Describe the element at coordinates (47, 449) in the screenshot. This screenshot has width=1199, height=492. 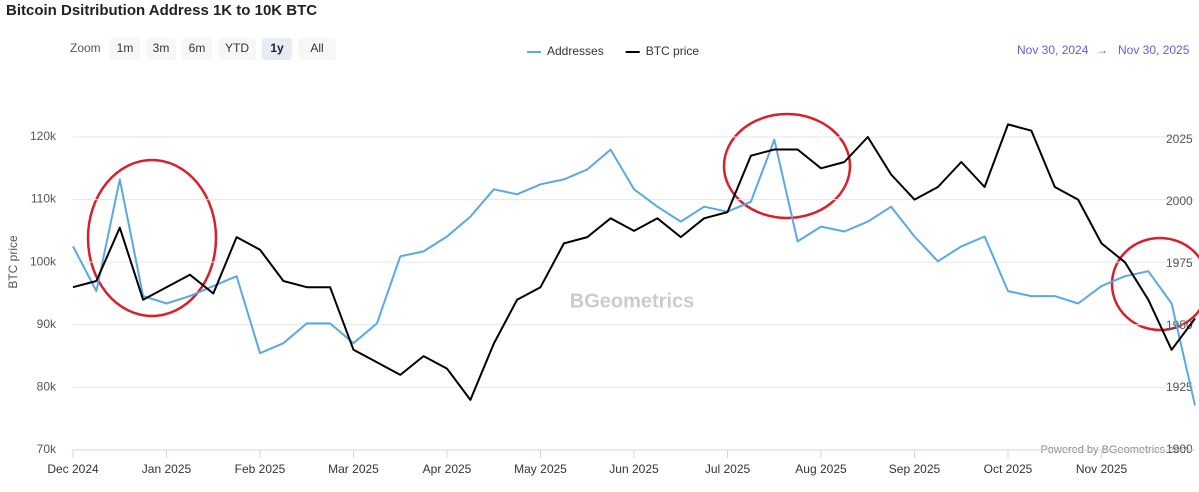
I see `y-tick-label: 70k` at that location.